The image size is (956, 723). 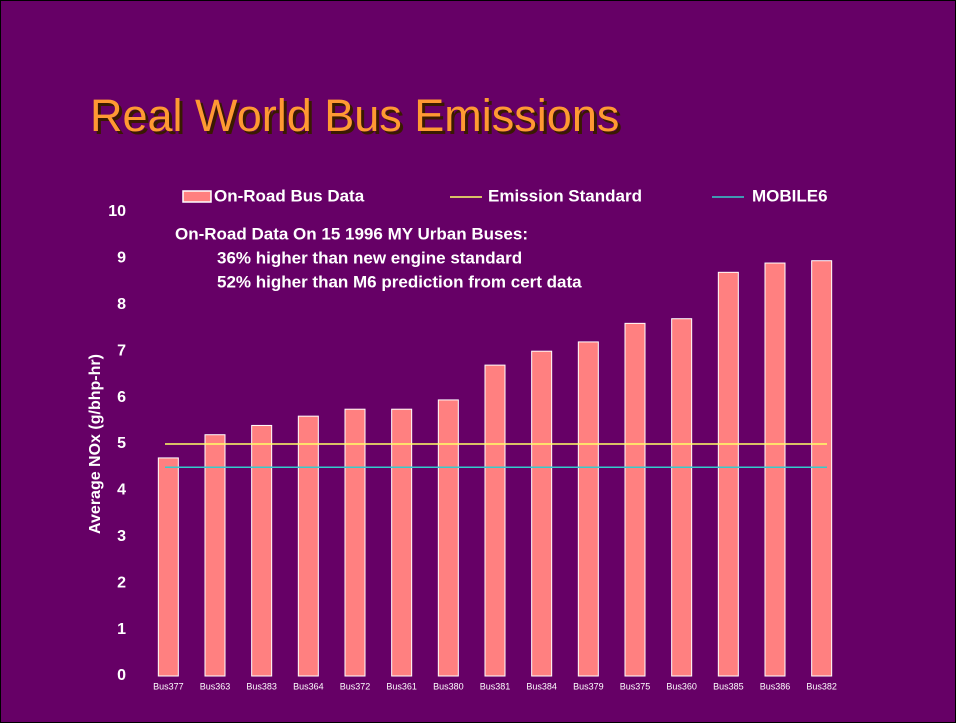 I want to click on x-tick-label: Bus363, so click(x=215, y=686).